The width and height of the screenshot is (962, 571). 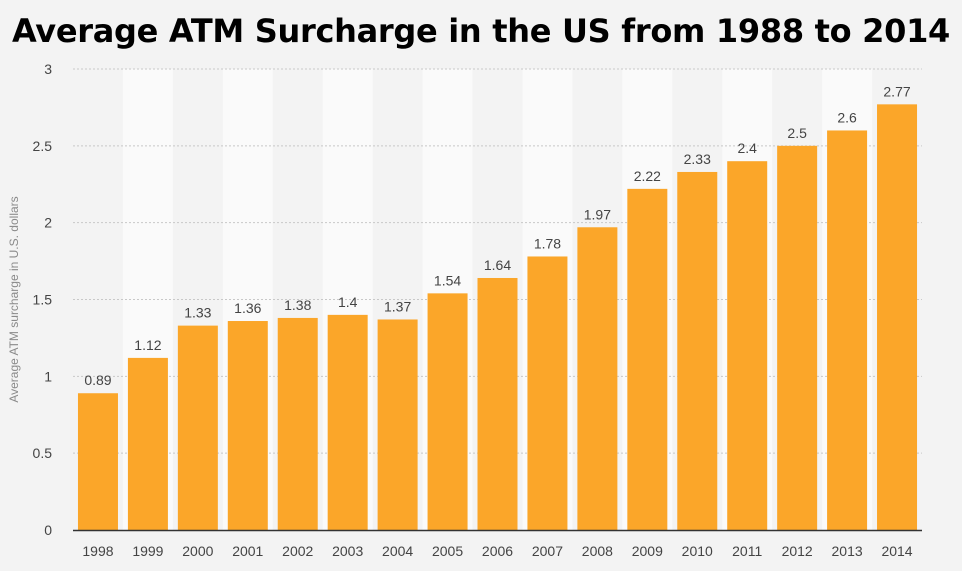 I want to click on value-label: 0.89, so click(x=97, y=380).